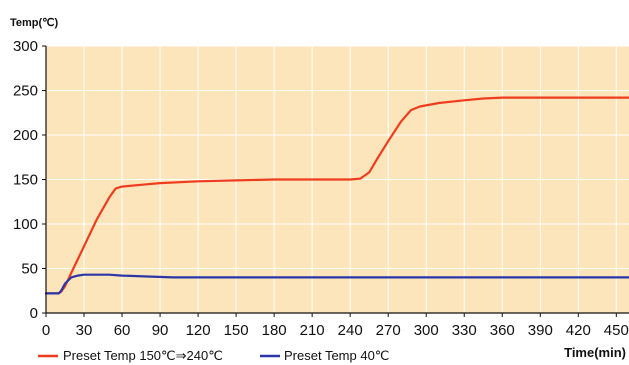 Image resolution: width=629 pixels, height=365 pixels. Describe the element at coordinates (84, 330) in the screenshot. I see `x-tick-label: 30` at that location.